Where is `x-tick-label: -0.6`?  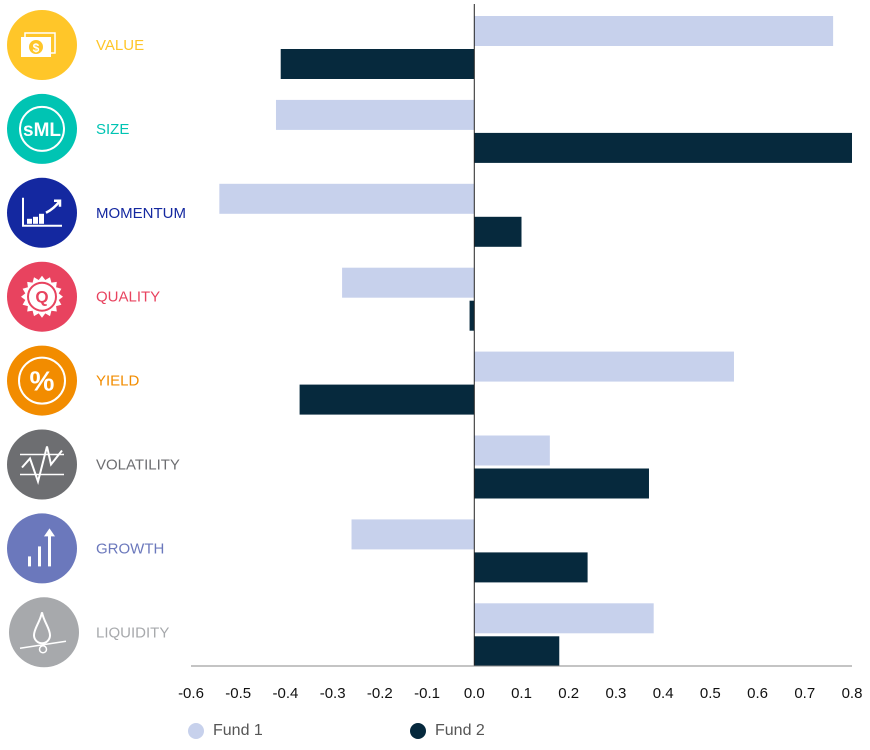
x-tick-label: -0.6 is located at coordinates (191, 693).